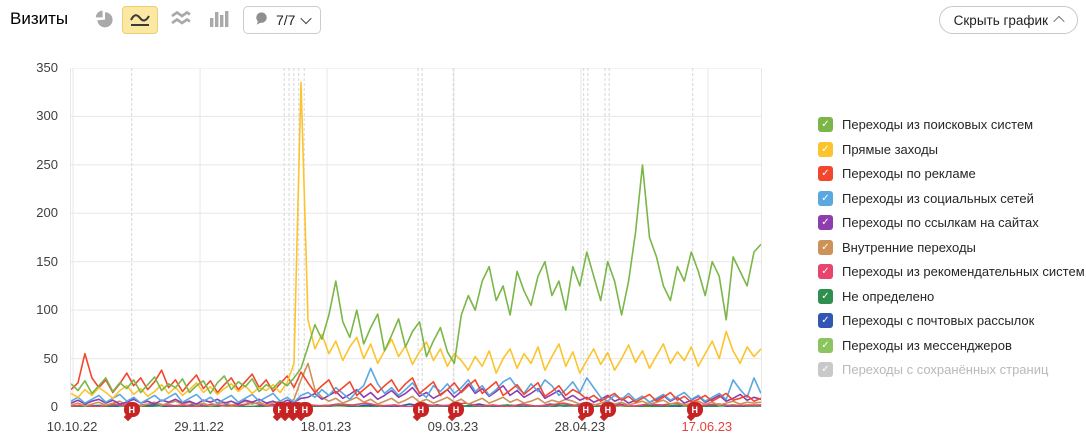 This screenshot has width=1086, height=444. What do you see at coordinates (927, 345) in the screenshot?
I see `legend-label: Переходы из мессенджеров` at bounding box center [927, 345].